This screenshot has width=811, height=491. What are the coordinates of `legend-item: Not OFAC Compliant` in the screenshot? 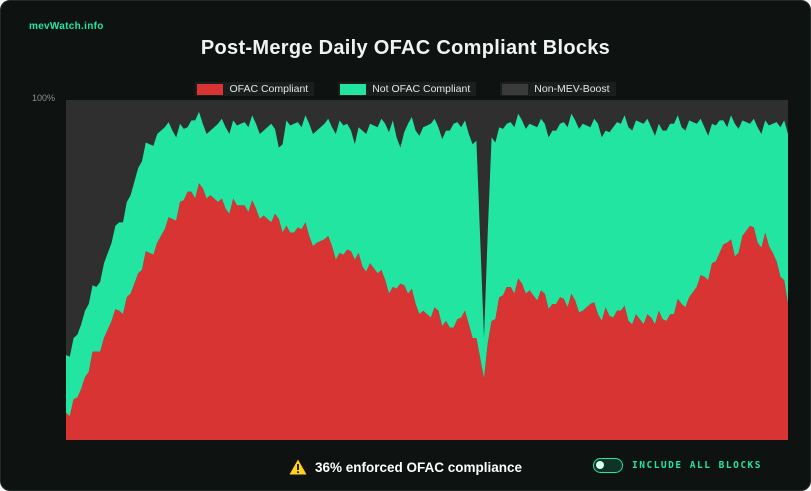 It's located at (407, 89).